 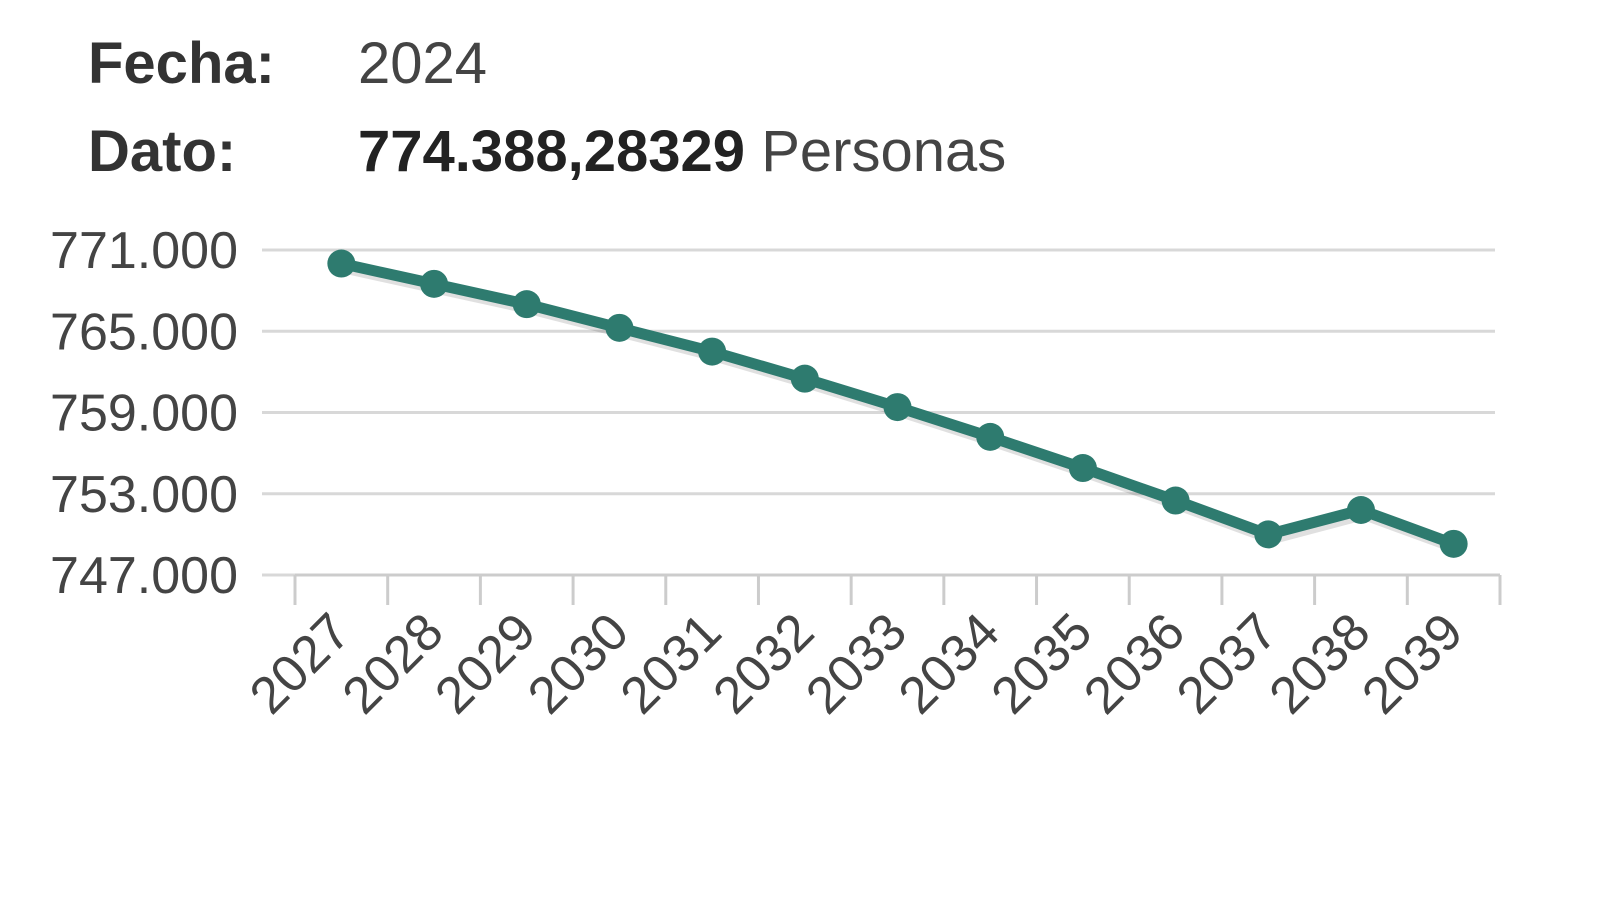 What do you see at coordinates (1453, 543) in the screenshot?
I see `data-point-2039` at bounding box center [1453, 543].